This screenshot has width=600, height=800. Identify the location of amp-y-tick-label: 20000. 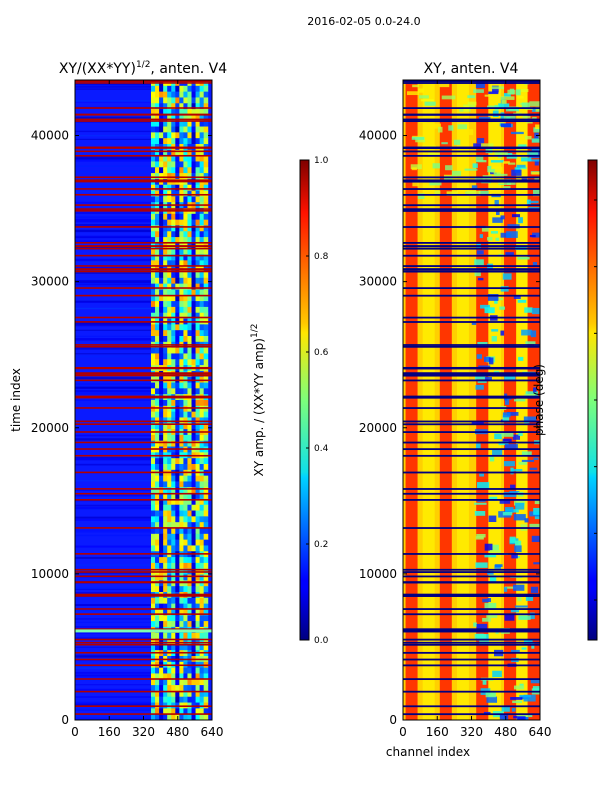
(50, 428).